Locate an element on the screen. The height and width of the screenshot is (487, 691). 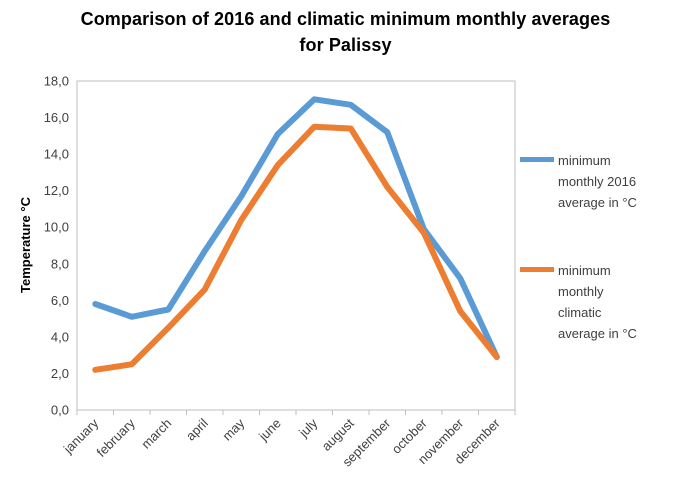
chart-title-line-2: for Palissy is located at coordinates (345, 45).